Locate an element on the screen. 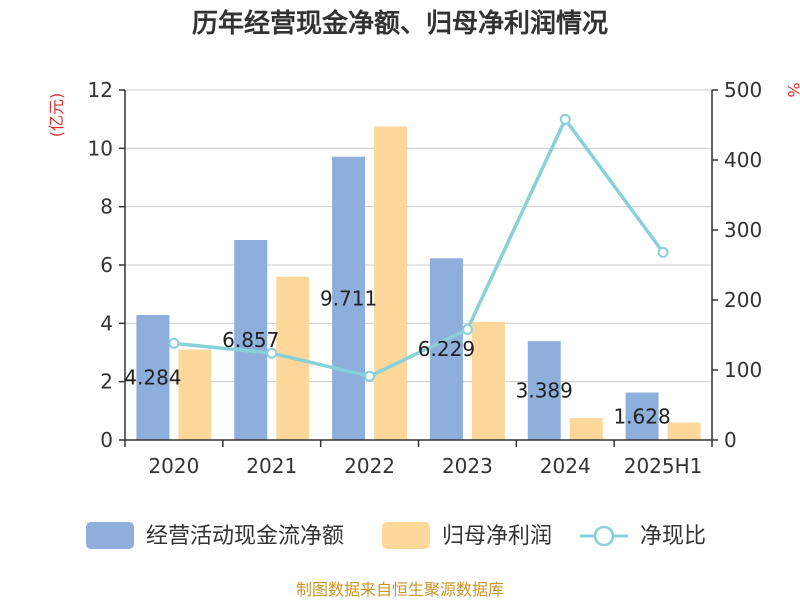 This screenshot has width=800, height=600. legend-label-cashflow: 经营活动现金流净额 is located at coordinates (245, 536).